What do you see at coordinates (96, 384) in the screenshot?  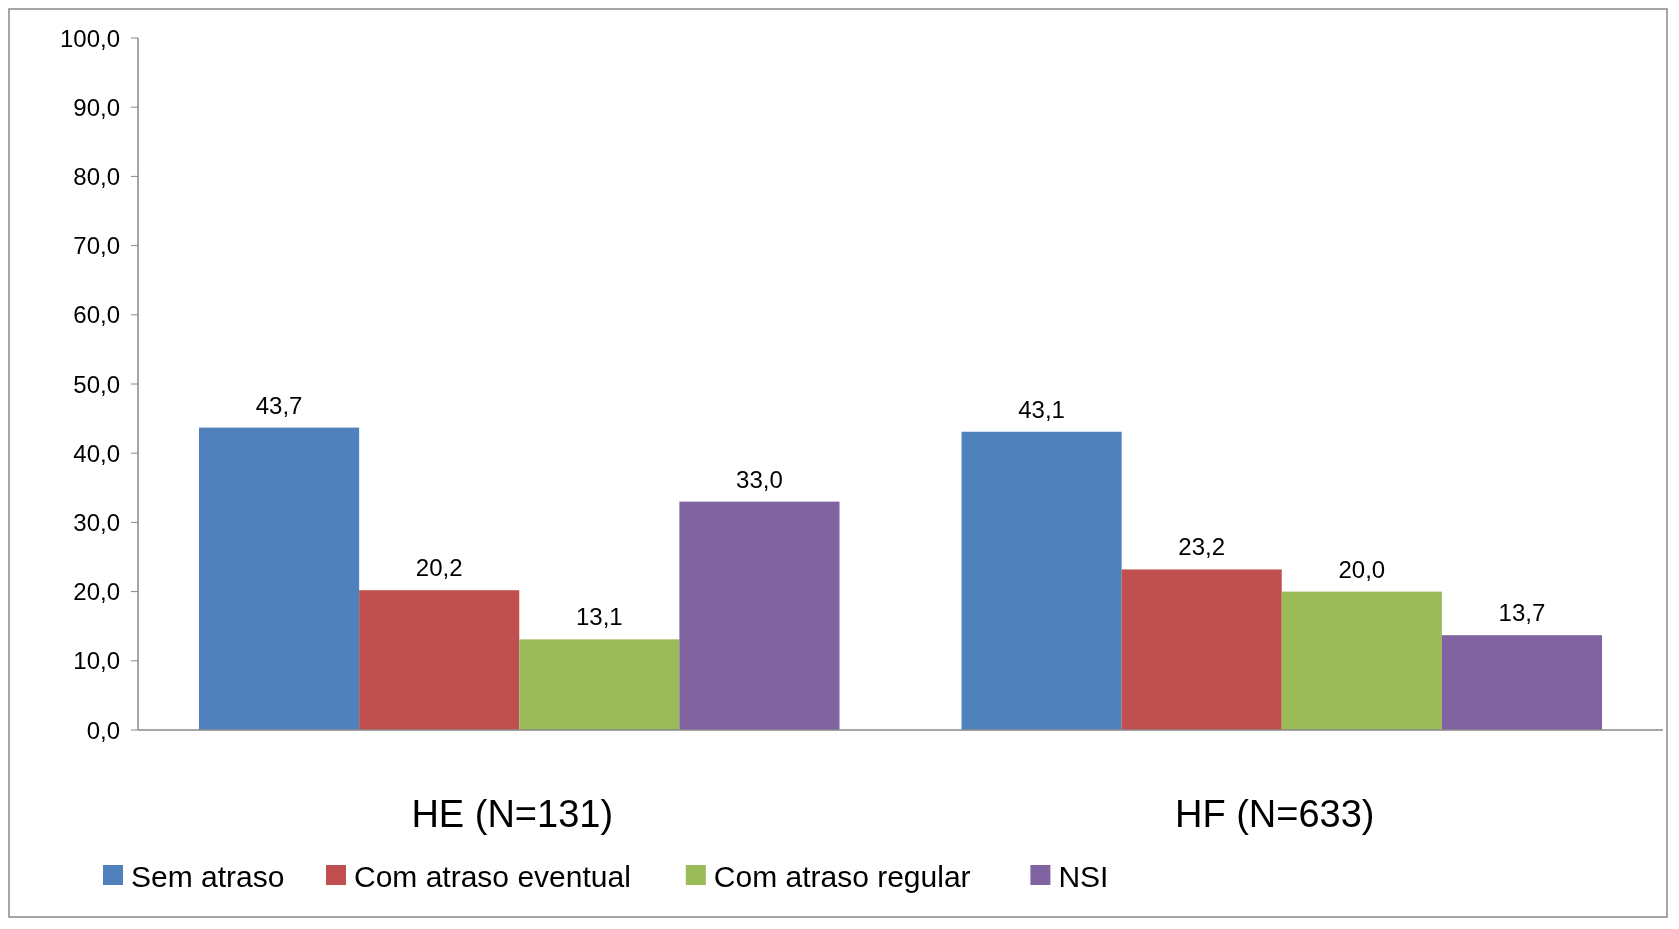 I see `y-tick-label: 50,0` at bounding box center [96, 384].